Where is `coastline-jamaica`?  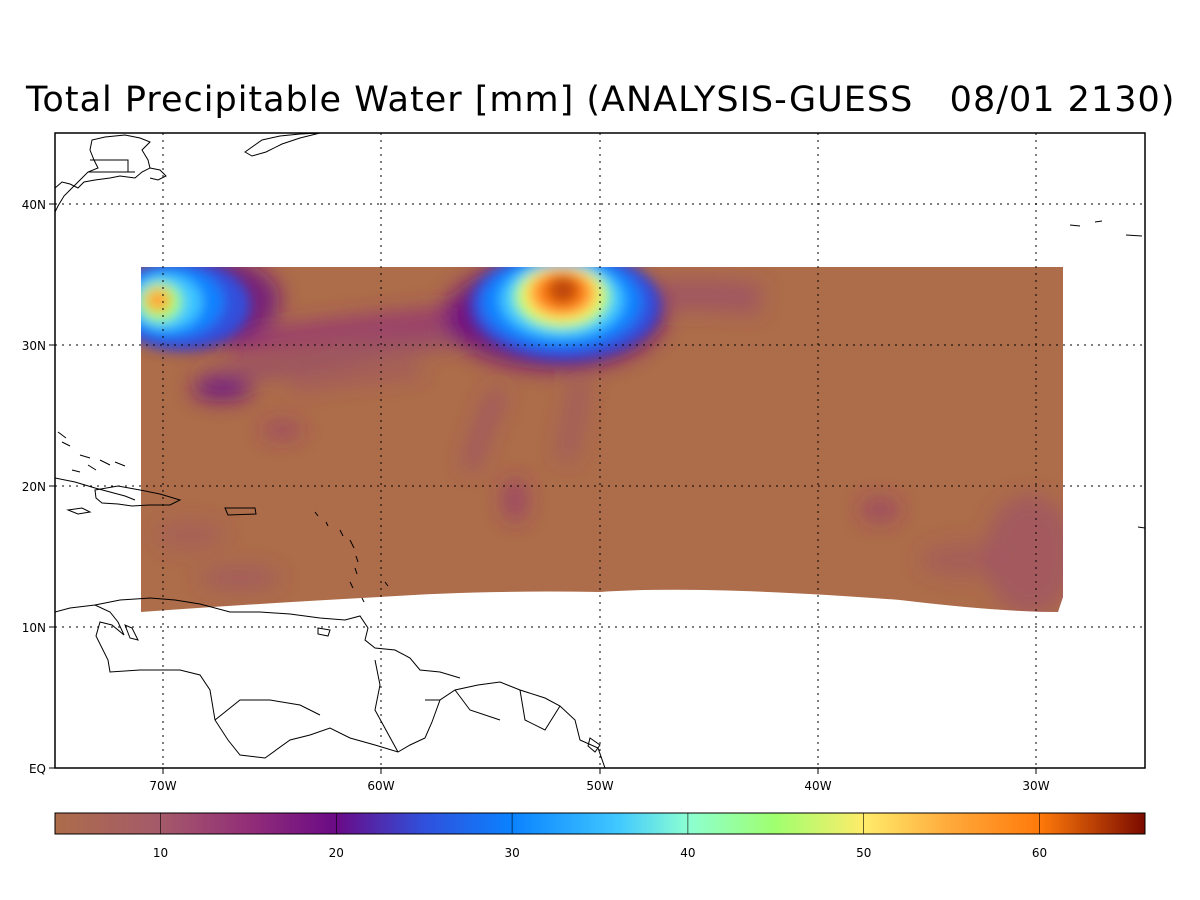
coastline-jamaica is located at coordinates (79, 511).